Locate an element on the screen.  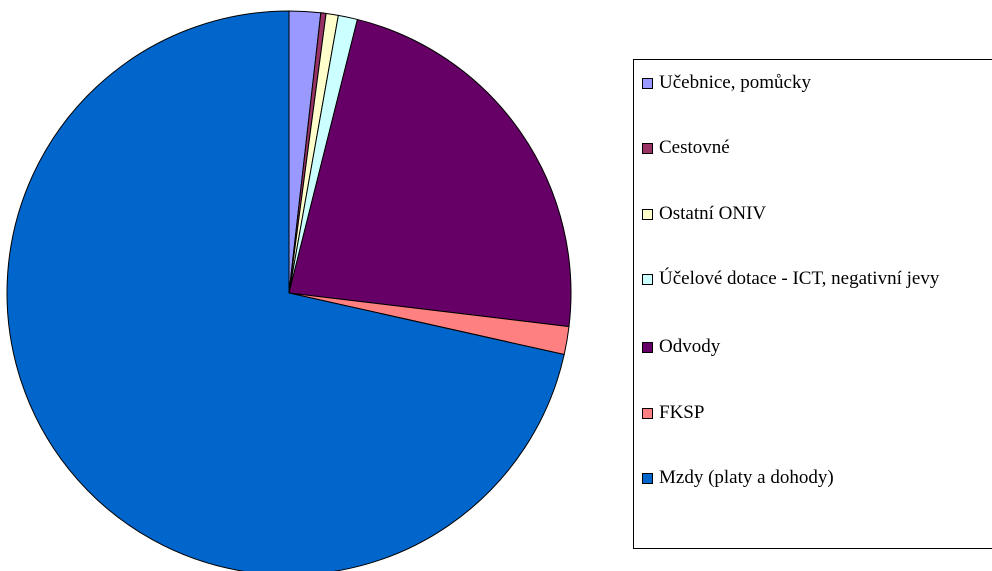
legend-item: Cestovné is located at coordinates (801, 148).